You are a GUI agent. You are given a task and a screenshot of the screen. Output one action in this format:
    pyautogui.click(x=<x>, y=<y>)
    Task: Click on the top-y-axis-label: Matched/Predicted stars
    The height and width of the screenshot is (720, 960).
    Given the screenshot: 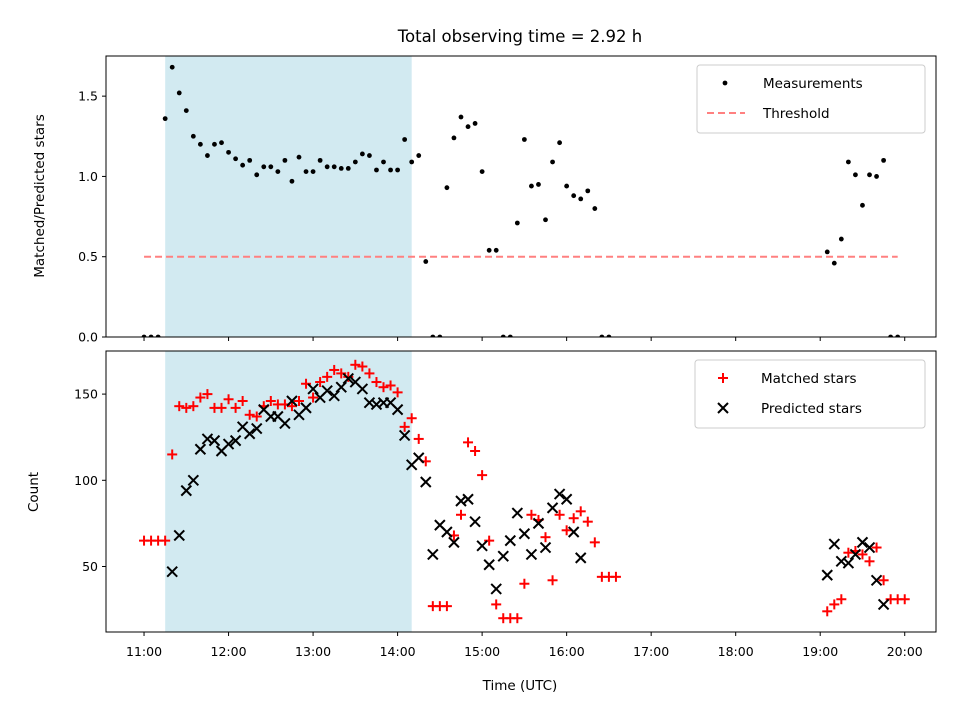 What is the action you would take?
    pyautogui.click(x=40, y=195)
    